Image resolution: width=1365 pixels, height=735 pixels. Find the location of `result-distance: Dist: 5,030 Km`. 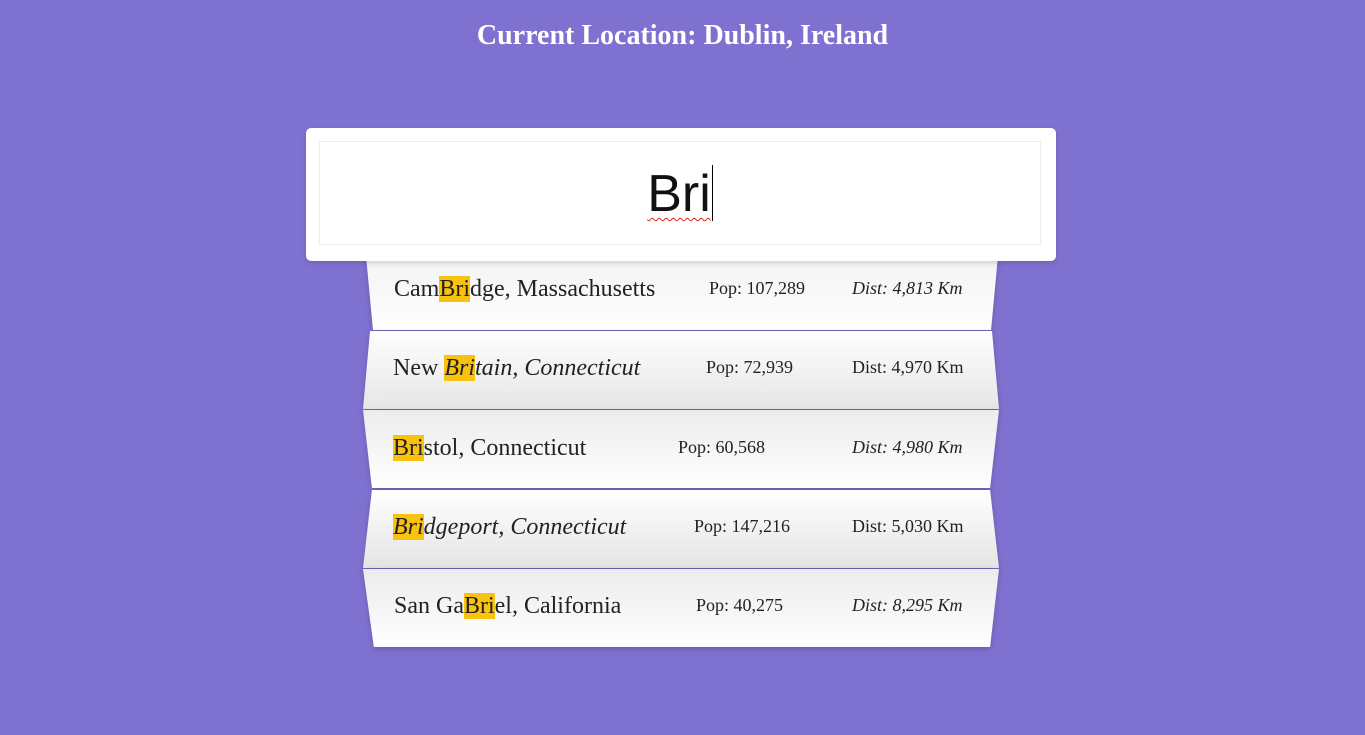

result-distance: Dist: 5,030 Km is located at coordinates (908, 526).